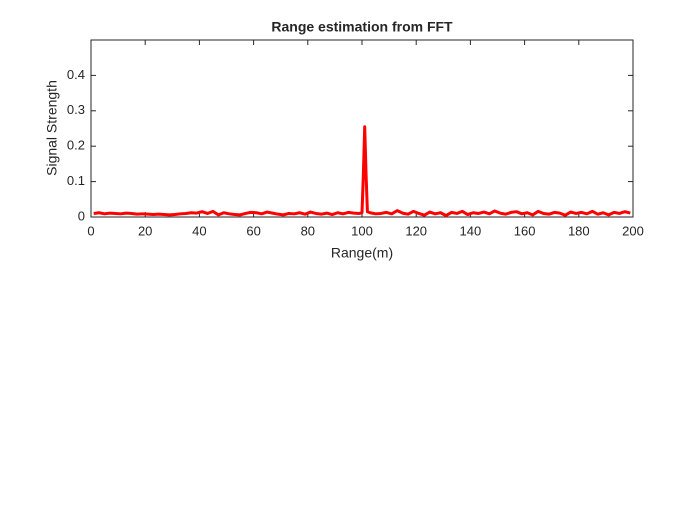 This screenshot has width=700, height=530. What do you see at coordinates (525, 230) in the screenshot?
I see `x-tick-label: 160` at bounding box center [525, 230].